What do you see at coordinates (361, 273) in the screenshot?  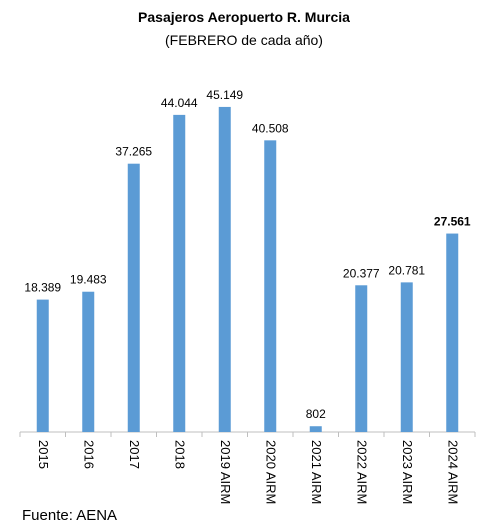 I see `value-label: 20.377` at bounding box center [361, 273].